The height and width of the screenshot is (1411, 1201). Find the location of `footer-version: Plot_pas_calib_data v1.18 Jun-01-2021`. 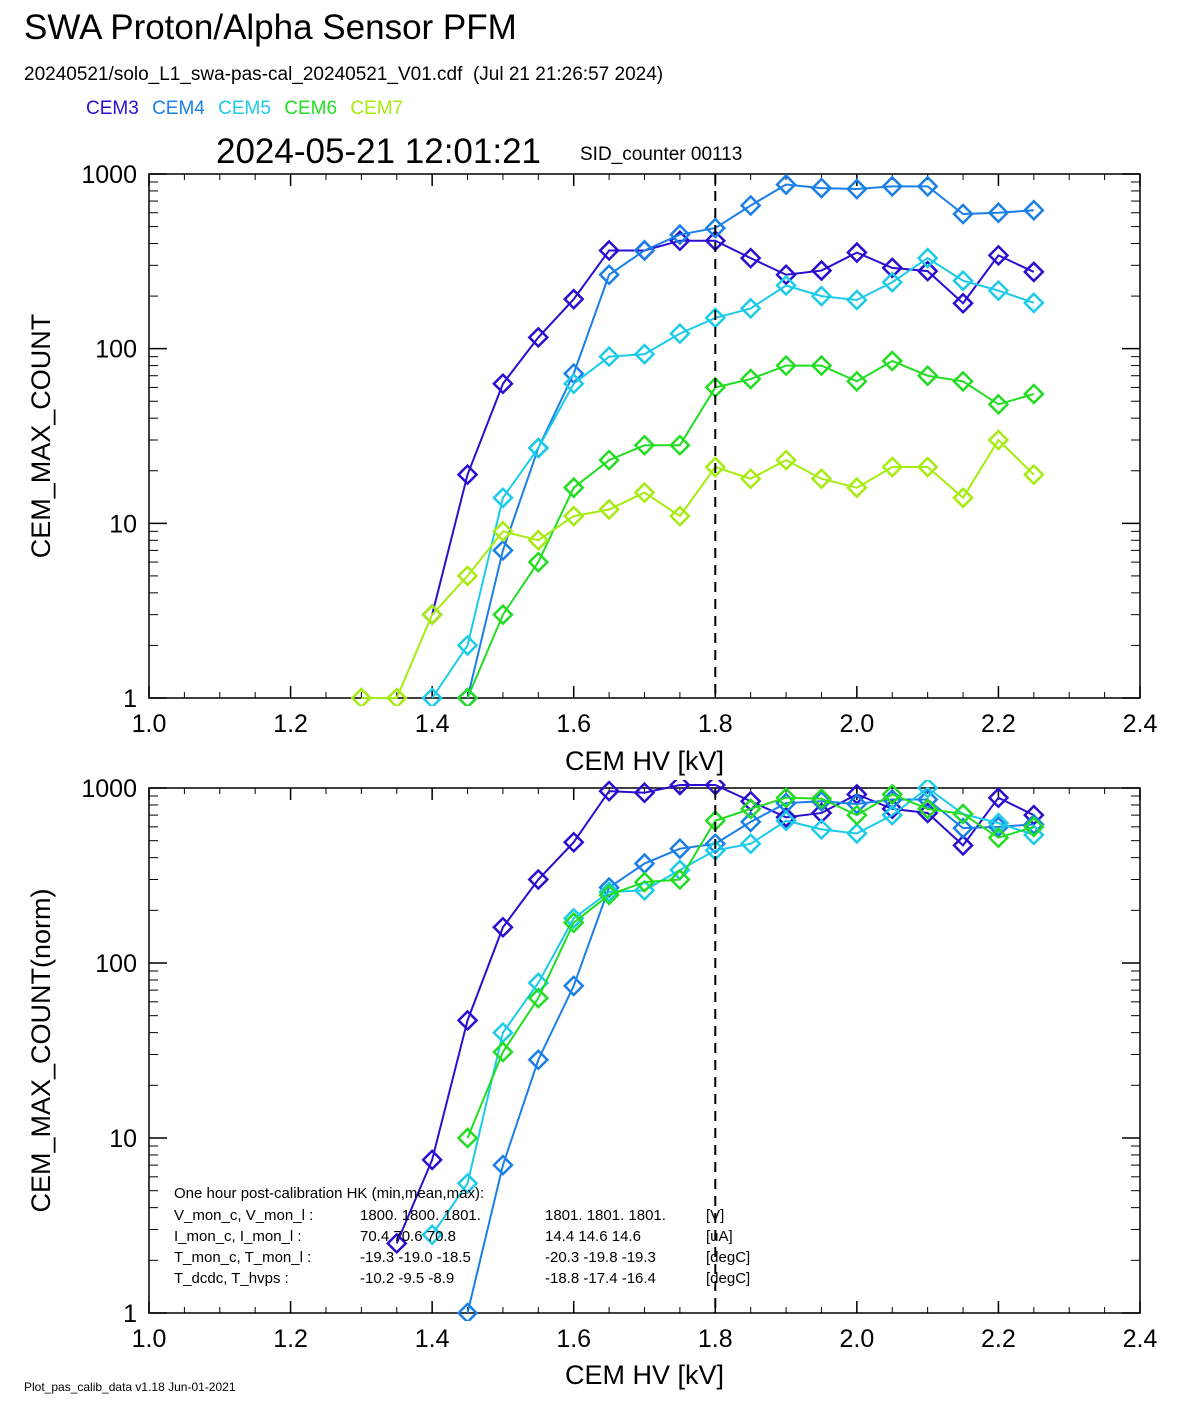

footer-version: Plot_pas_calib_data v1.18 Jun-01-2021 is located at coordinates (130, 1387).